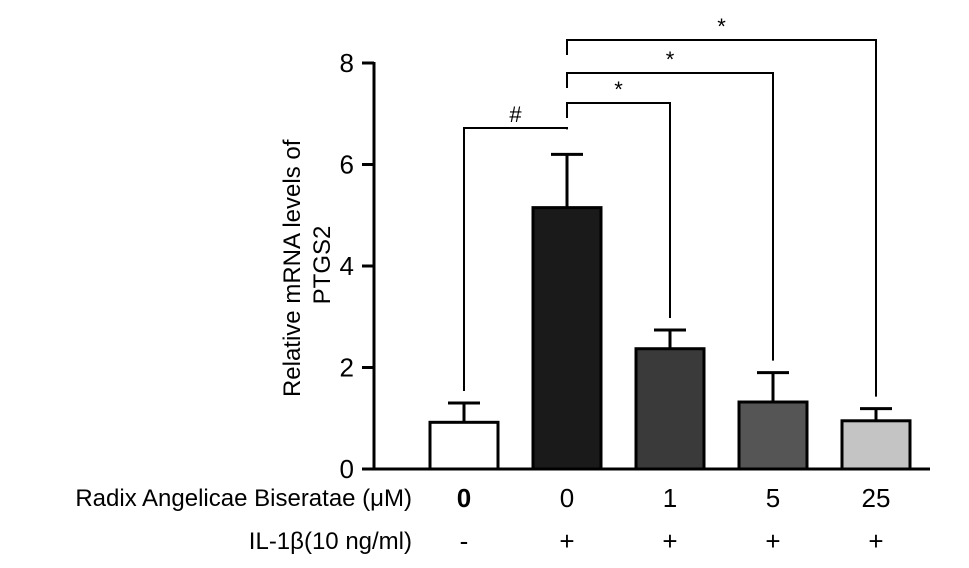 The height and width of the screenshot is (568, 969). I want to click on condition-value: -, so click(464, 541).